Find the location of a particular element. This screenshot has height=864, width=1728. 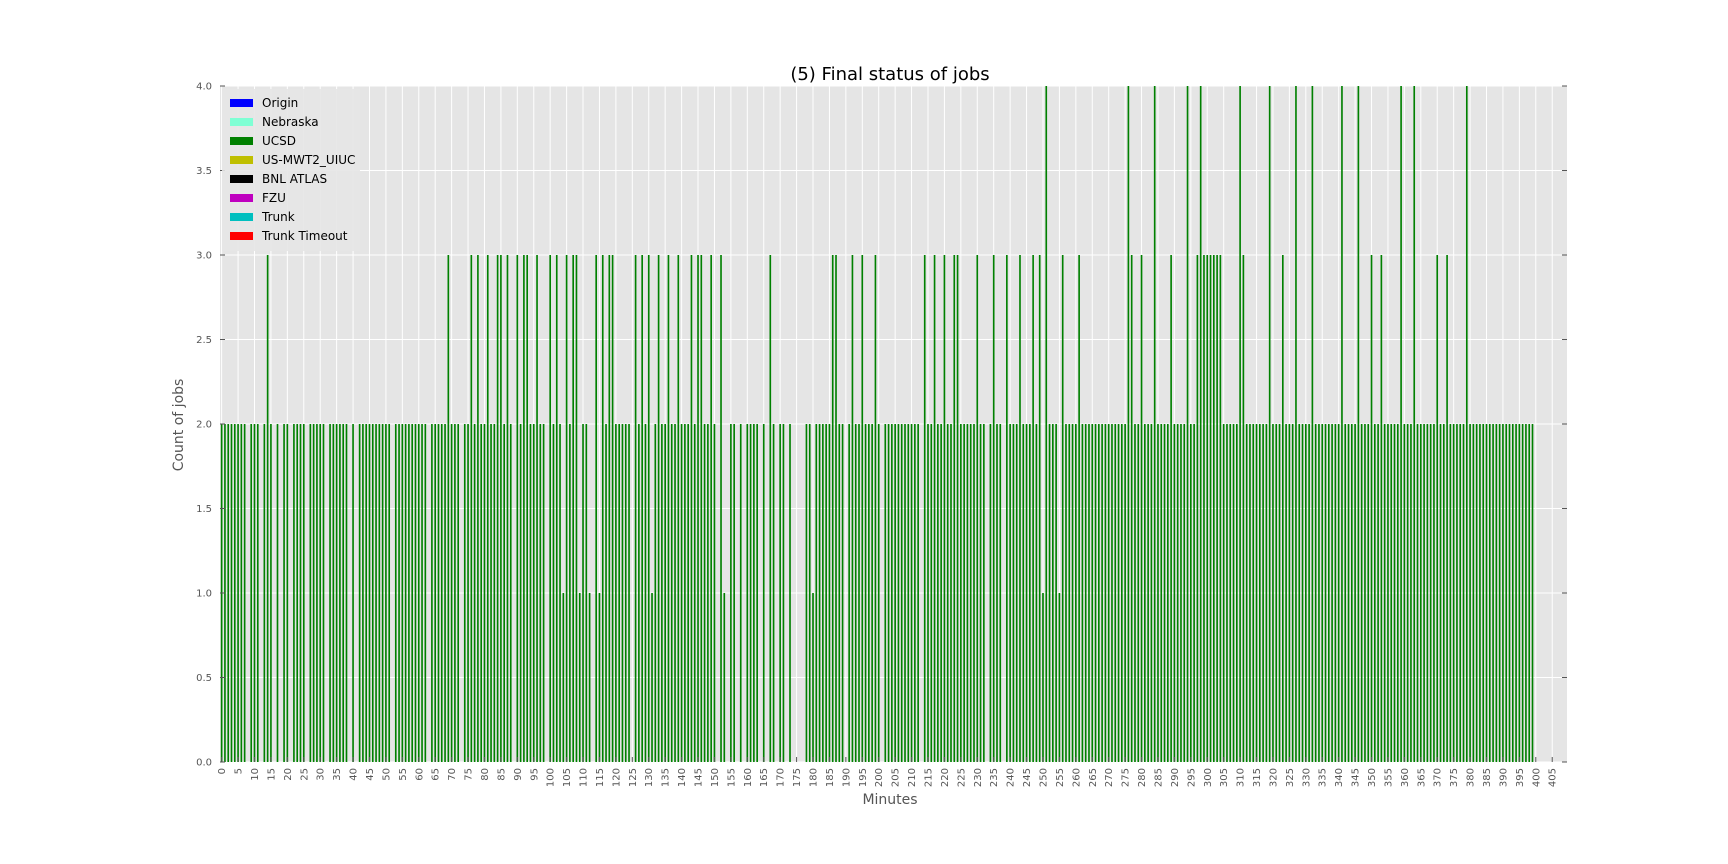

legend-item: Nebraska is located at coordinates (274, 121).